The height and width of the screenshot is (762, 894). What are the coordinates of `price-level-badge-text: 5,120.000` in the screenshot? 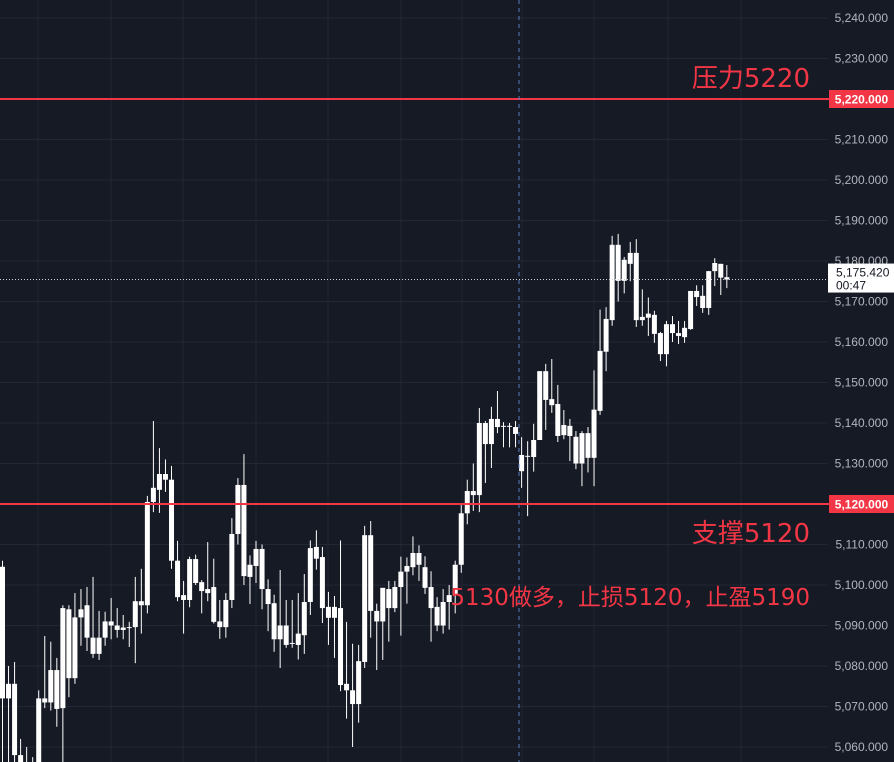 It's located at (862, 505).